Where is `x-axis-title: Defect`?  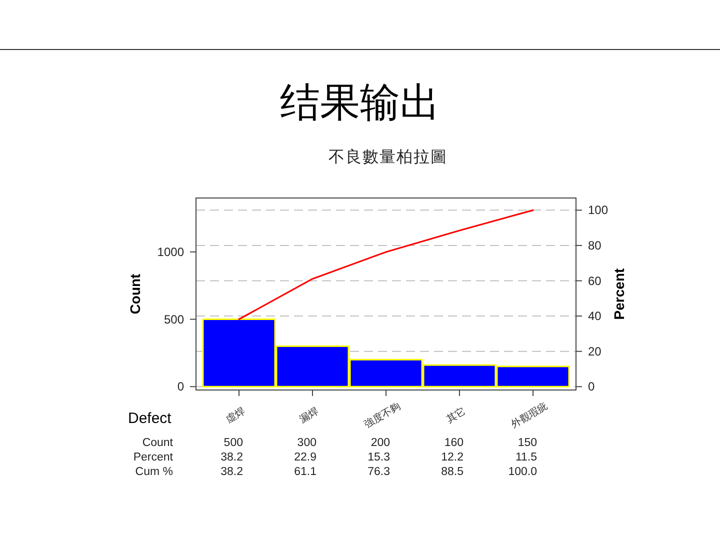 x-axis-title: Defect is located at coordinates (150, 418).